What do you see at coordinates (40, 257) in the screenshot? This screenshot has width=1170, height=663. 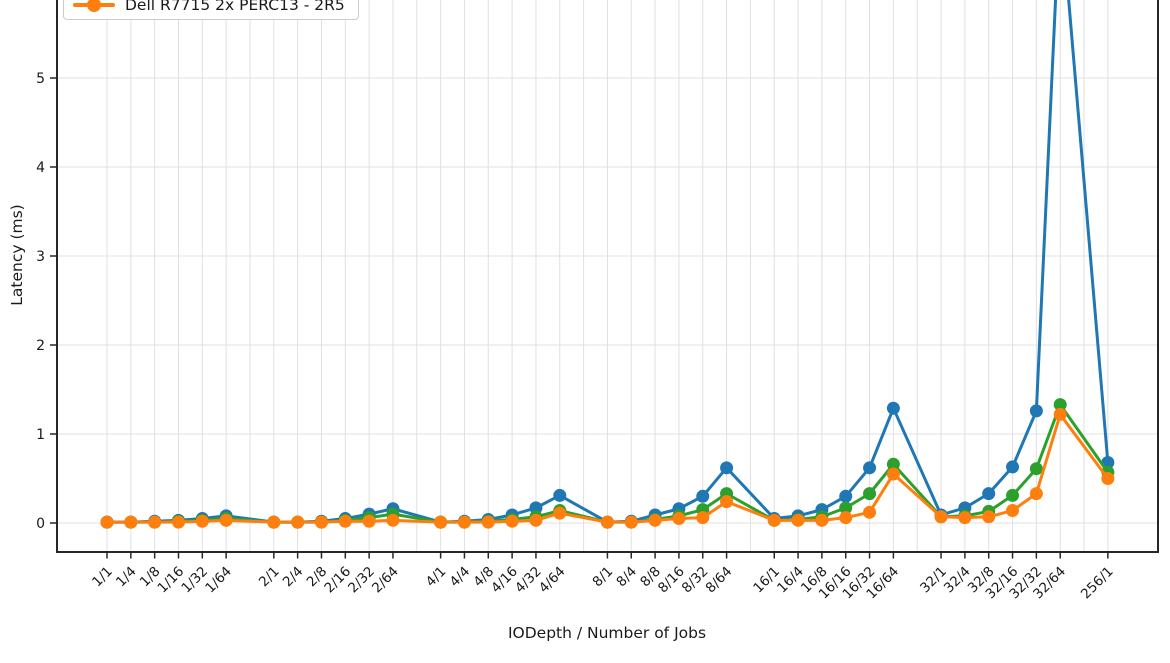 I see `y-tick-label: 3` at bounding box center [40, 257].